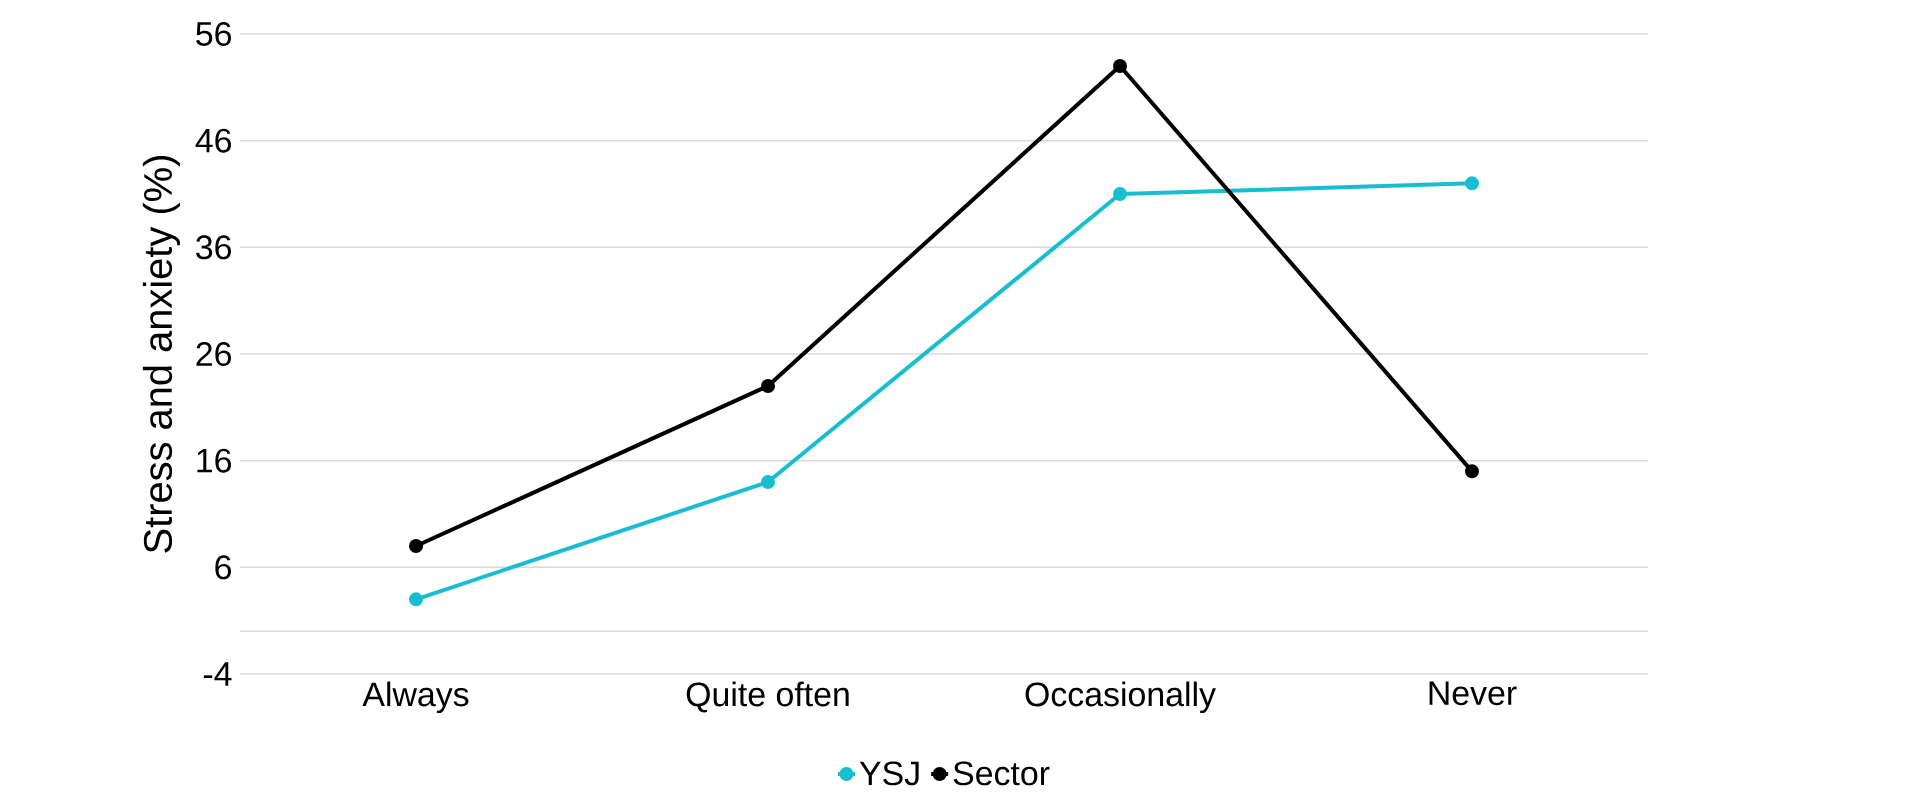 This screenshot has height=801, width=1929. I want to click on x-tick-label: Never, so click(1473, 693).